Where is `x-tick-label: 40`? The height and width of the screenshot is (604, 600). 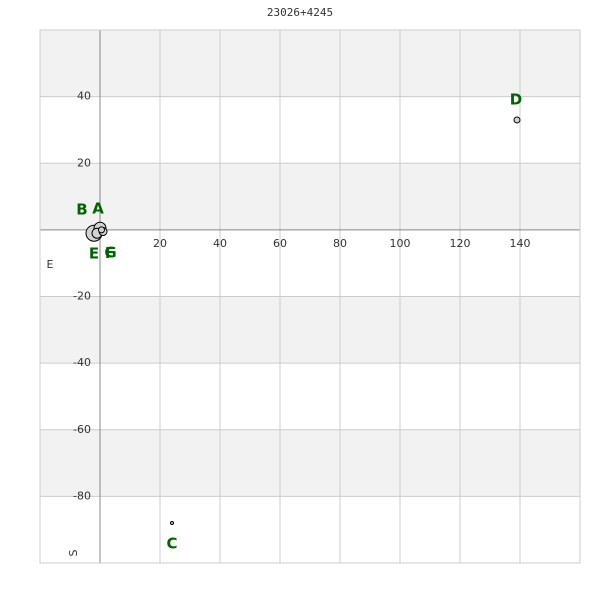
x-tick-label: 40 is located at coordinates (220, 243).